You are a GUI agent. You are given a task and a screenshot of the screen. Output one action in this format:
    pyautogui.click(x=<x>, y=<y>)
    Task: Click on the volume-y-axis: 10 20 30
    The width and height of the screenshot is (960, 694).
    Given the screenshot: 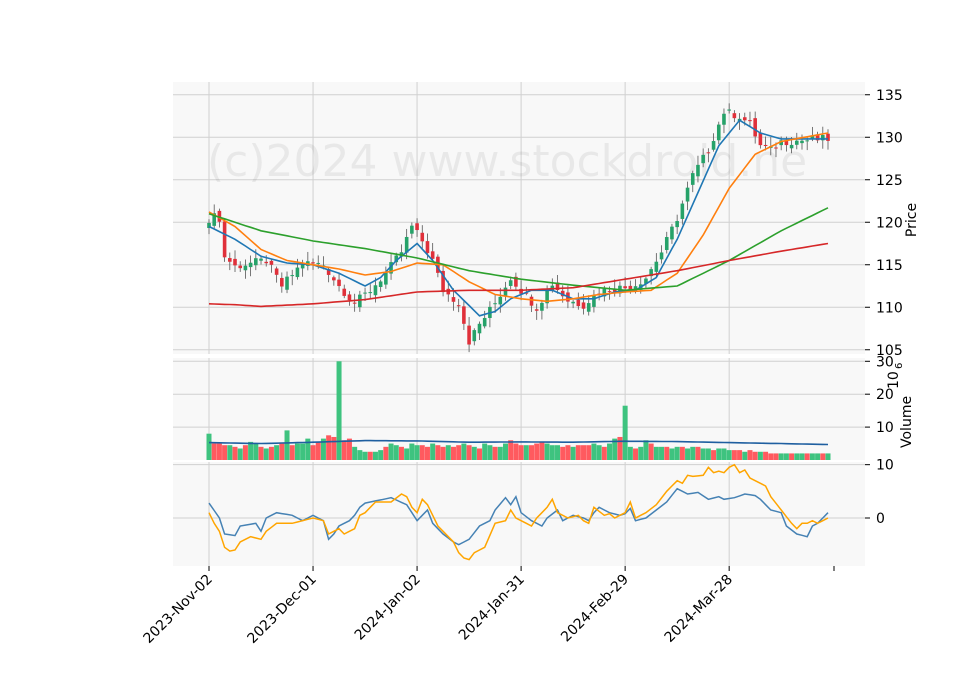 What is the action you would take?
    pyautogui.click(x=879, y=395)
    